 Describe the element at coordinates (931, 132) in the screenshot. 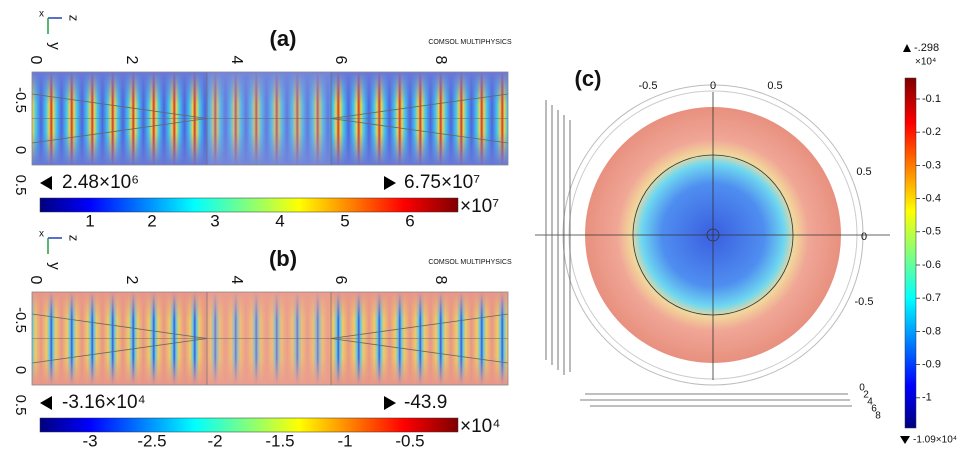

I see `colorbar-tick-label: -0.2` at that location.